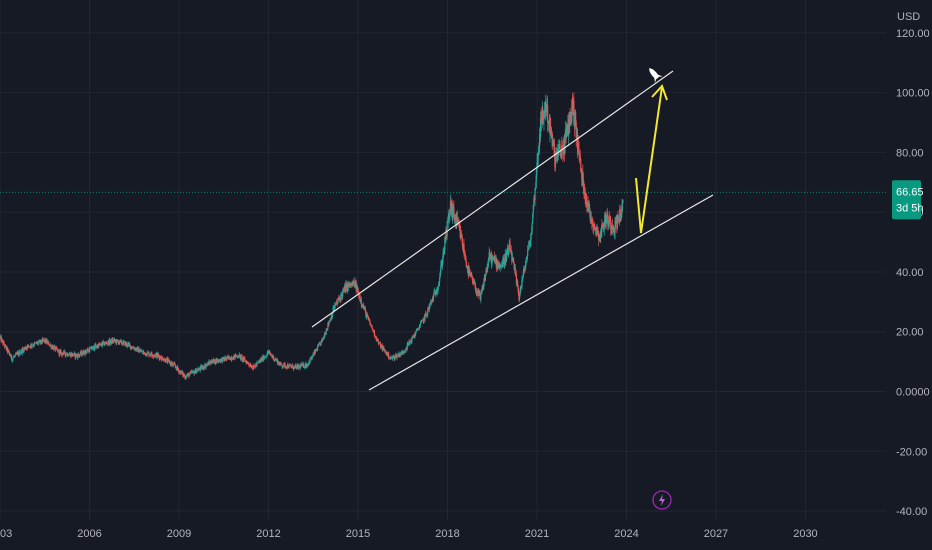  Describe the element at coordinates (541, 292) in the screenshot. I see `lower-channel-line` at that location.